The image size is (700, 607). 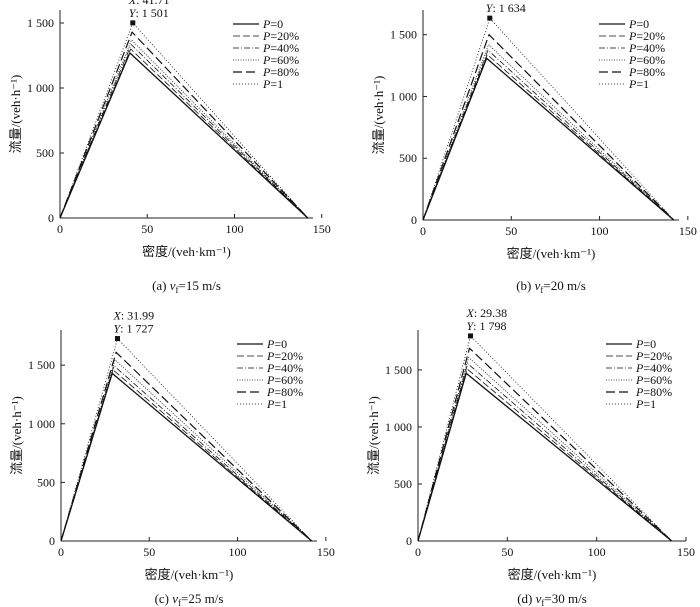 What do you see at coordinates (551, 286) in the screenshot?
I see `panel-caption: (b) vf=20 m/s` at bounding box center [551, 286].